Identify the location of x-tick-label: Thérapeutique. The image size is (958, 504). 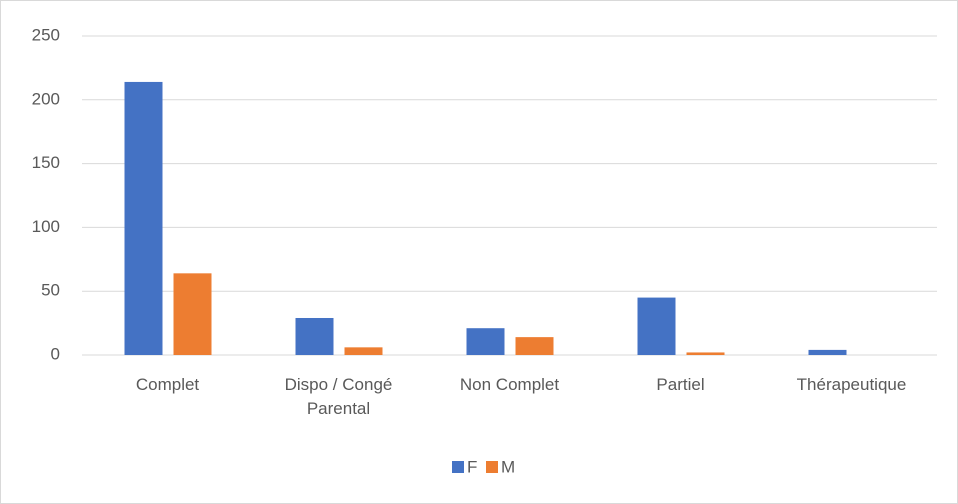
(851, 384).